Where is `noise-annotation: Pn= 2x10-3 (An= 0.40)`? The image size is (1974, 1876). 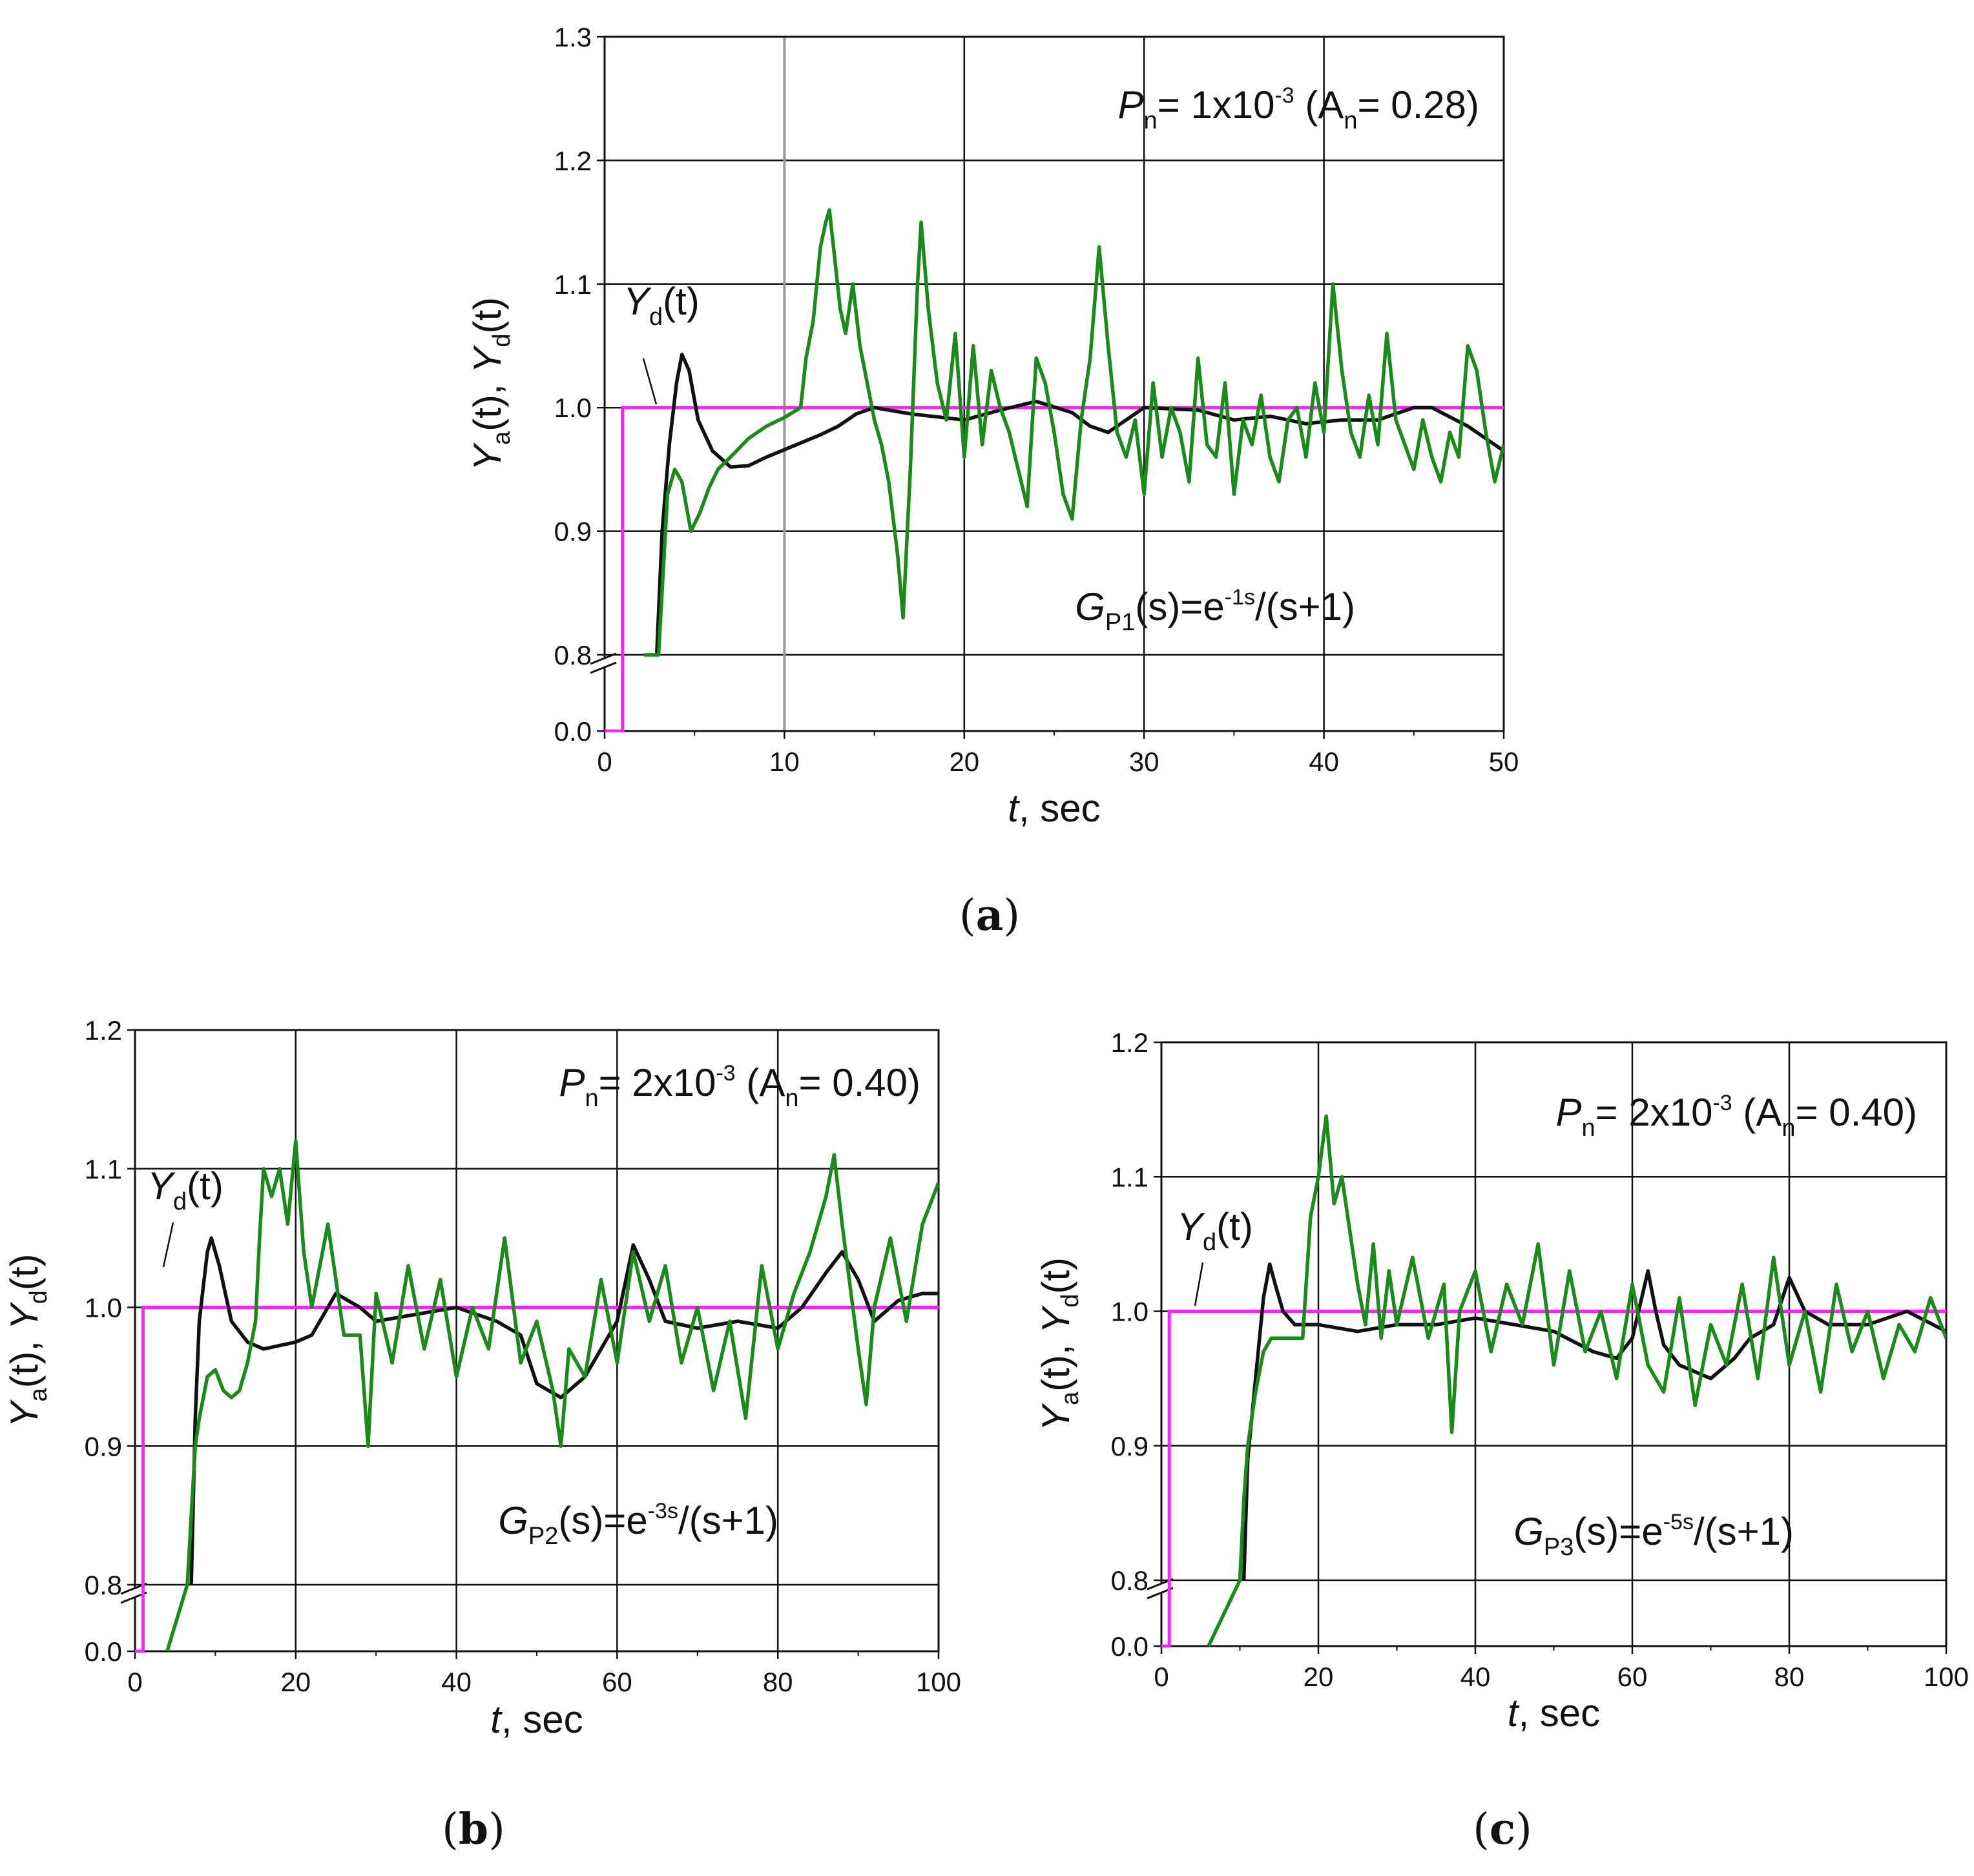 noise-annotation: Pn= 2x10-3 (An= 0.40) is located at coordinates (739, 1086).